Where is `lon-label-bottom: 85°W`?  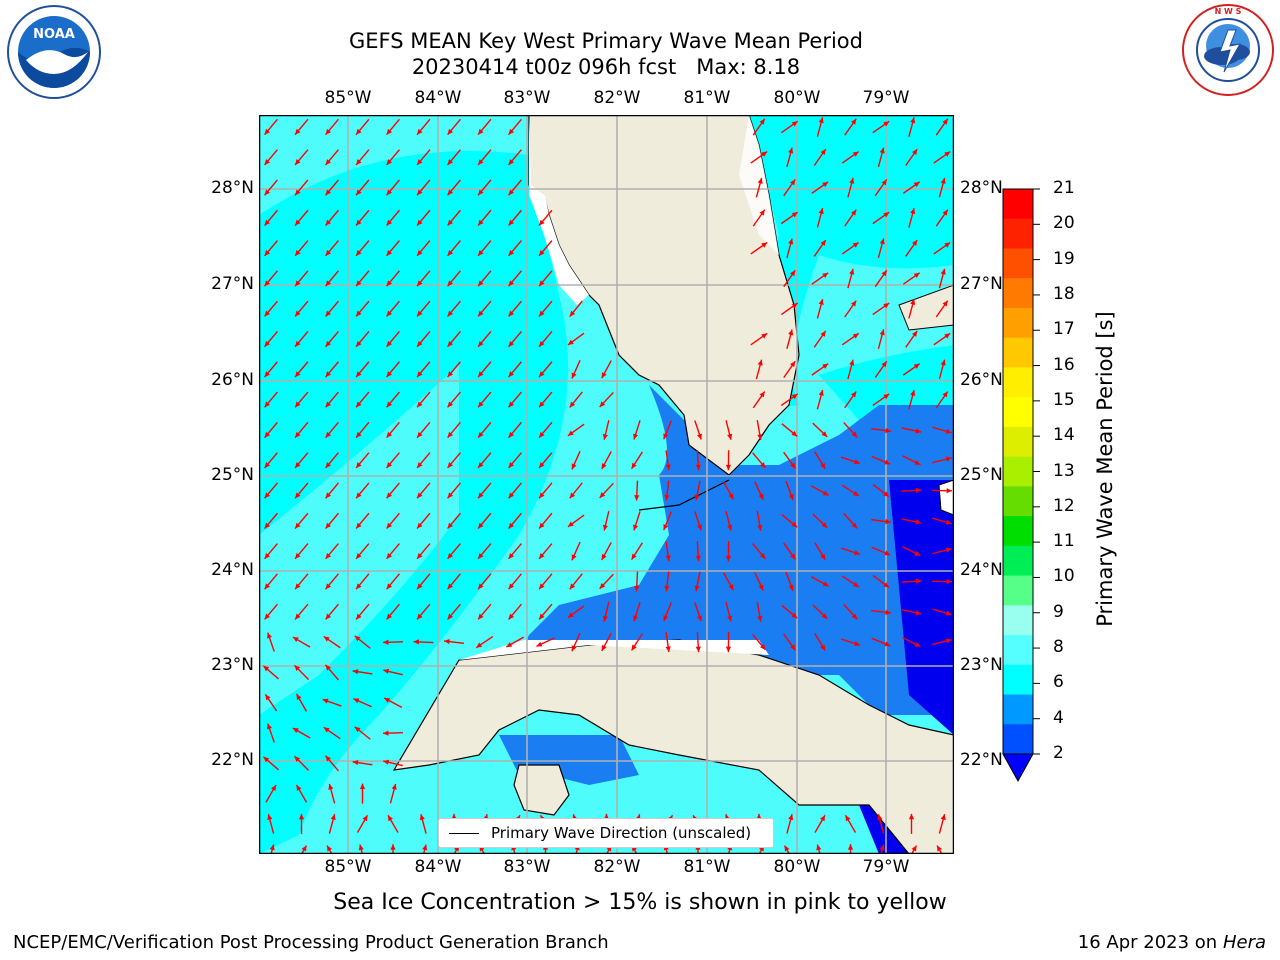 lon-label-bottom: 85°W is located at coordinates (348, 867).